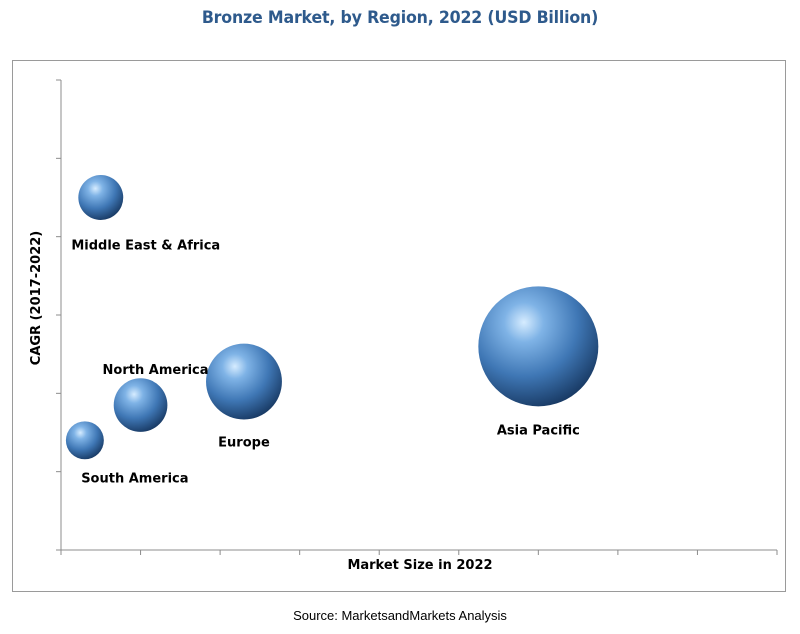  Describe the element at coordinates (84, 440) in the screenshot. I see `bubble-south-america` at that location.